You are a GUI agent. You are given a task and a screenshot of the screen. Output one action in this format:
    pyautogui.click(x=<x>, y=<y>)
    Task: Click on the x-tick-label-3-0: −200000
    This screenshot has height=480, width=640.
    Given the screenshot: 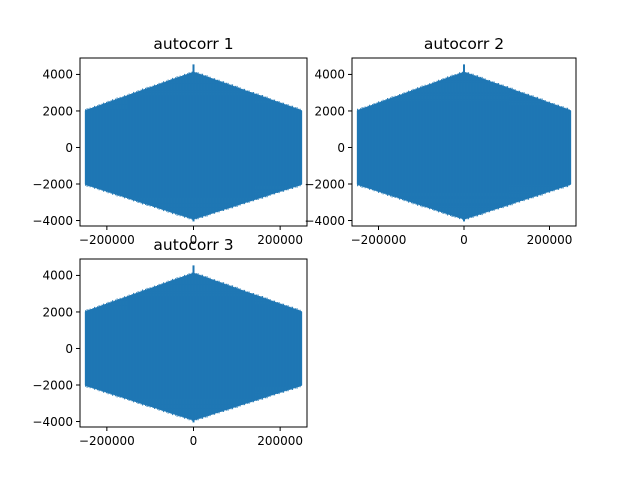 What is the action you would take?
    pyautogui.click(x=107, y=441)
    